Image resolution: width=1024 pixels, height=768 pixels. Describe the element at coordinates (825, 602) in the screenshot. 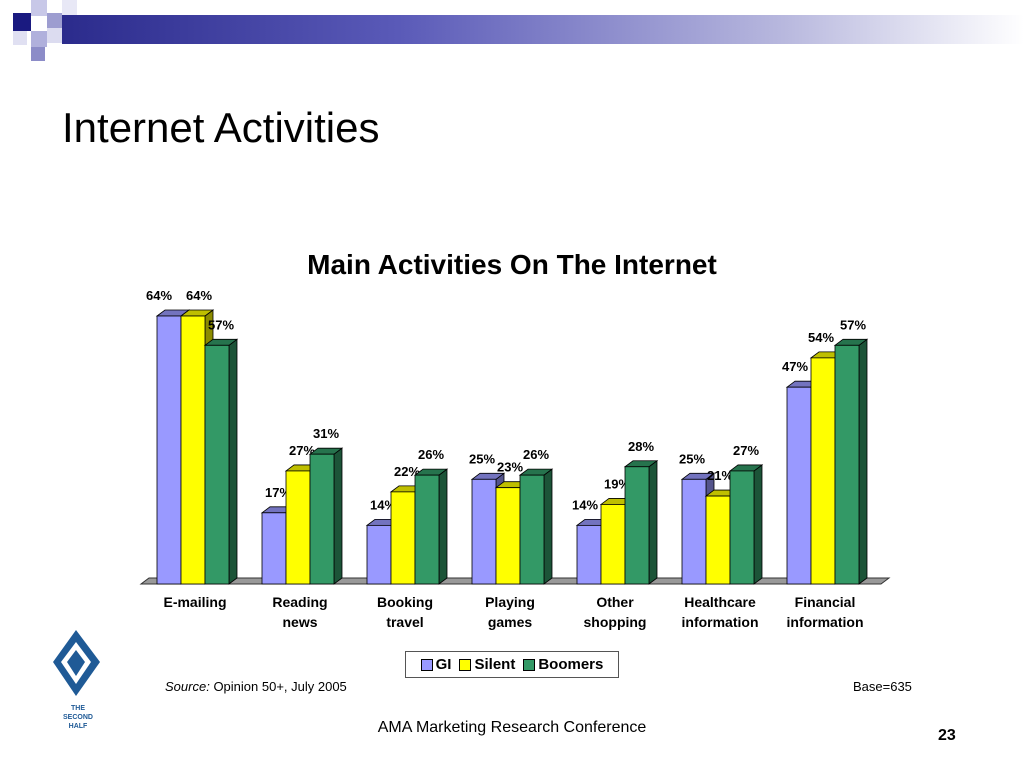

I see `category-label-6-0: Financial` at that location.